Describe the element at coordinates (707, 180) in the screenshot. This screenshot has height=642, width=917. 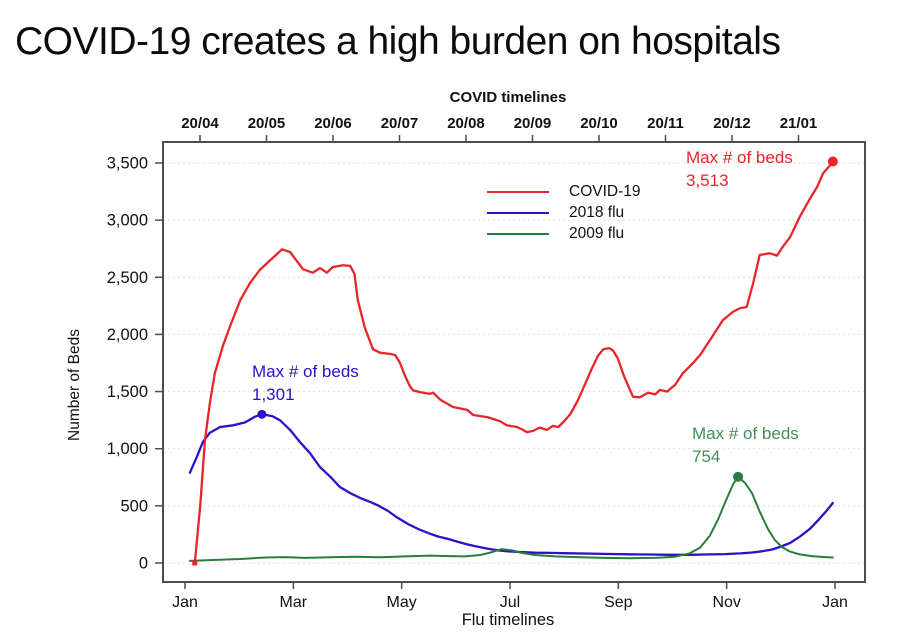
I see `annotation-covid-max-value: 3,513` at that location.